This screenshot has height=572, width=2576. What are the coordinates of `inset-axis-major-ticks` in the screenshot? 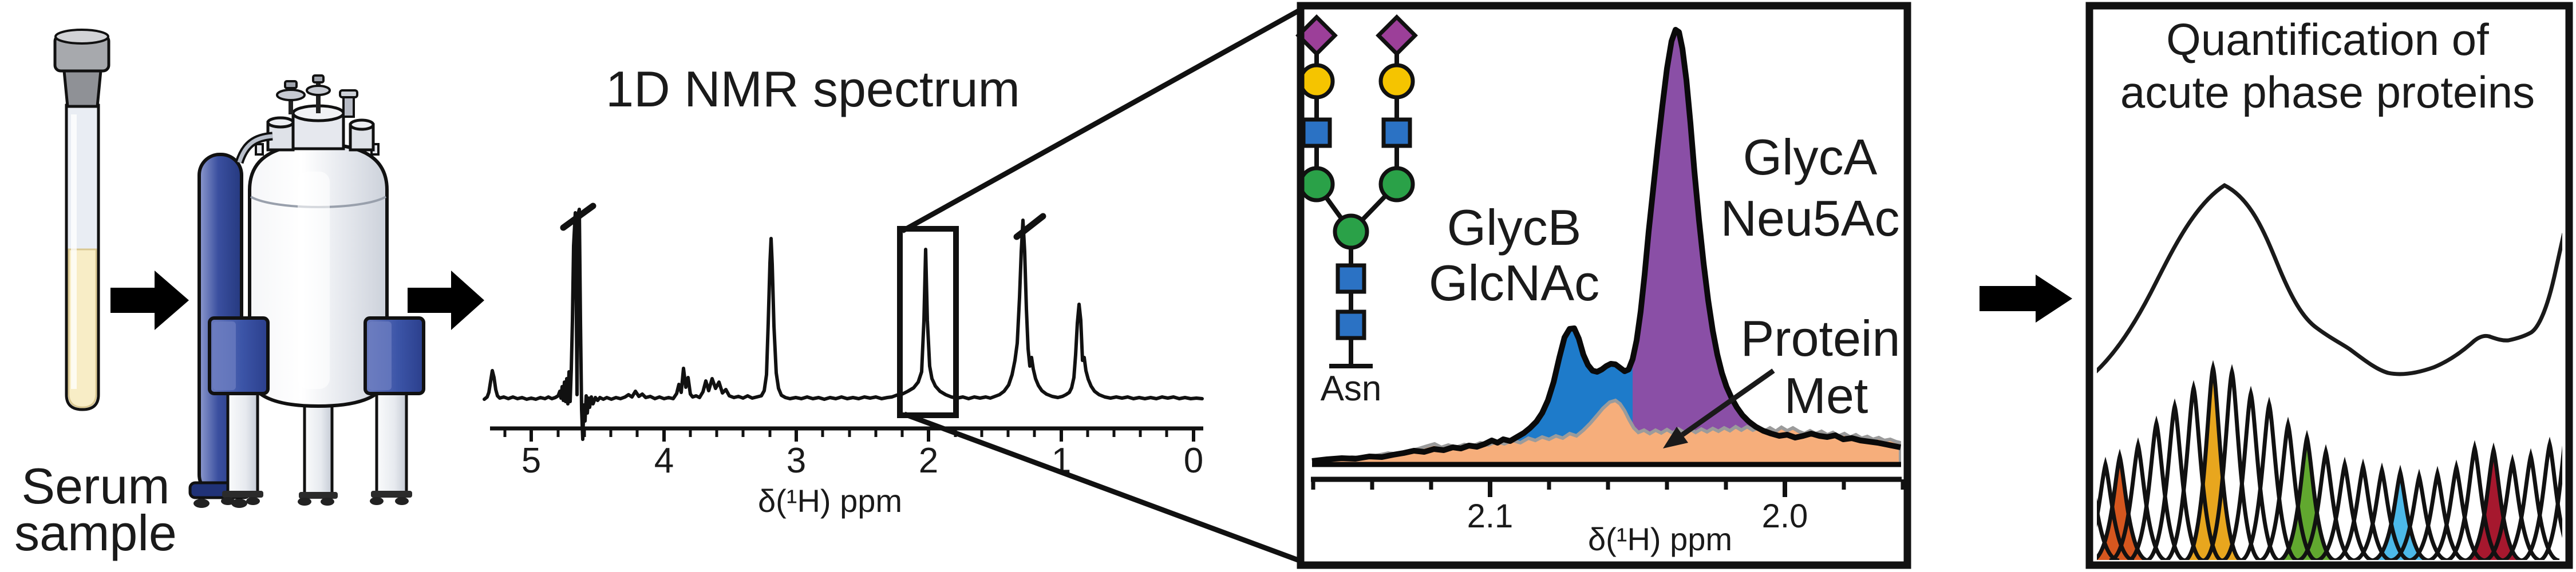 It's located at (1637, 488).